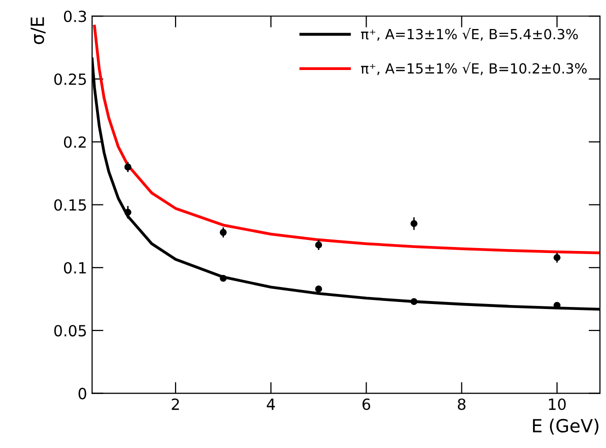 The width and height of the screenshot is (606, 448). Describe the element at coordinates (38, 30) in the screenshot. I see `y-axis-title: σ/E` at that location.